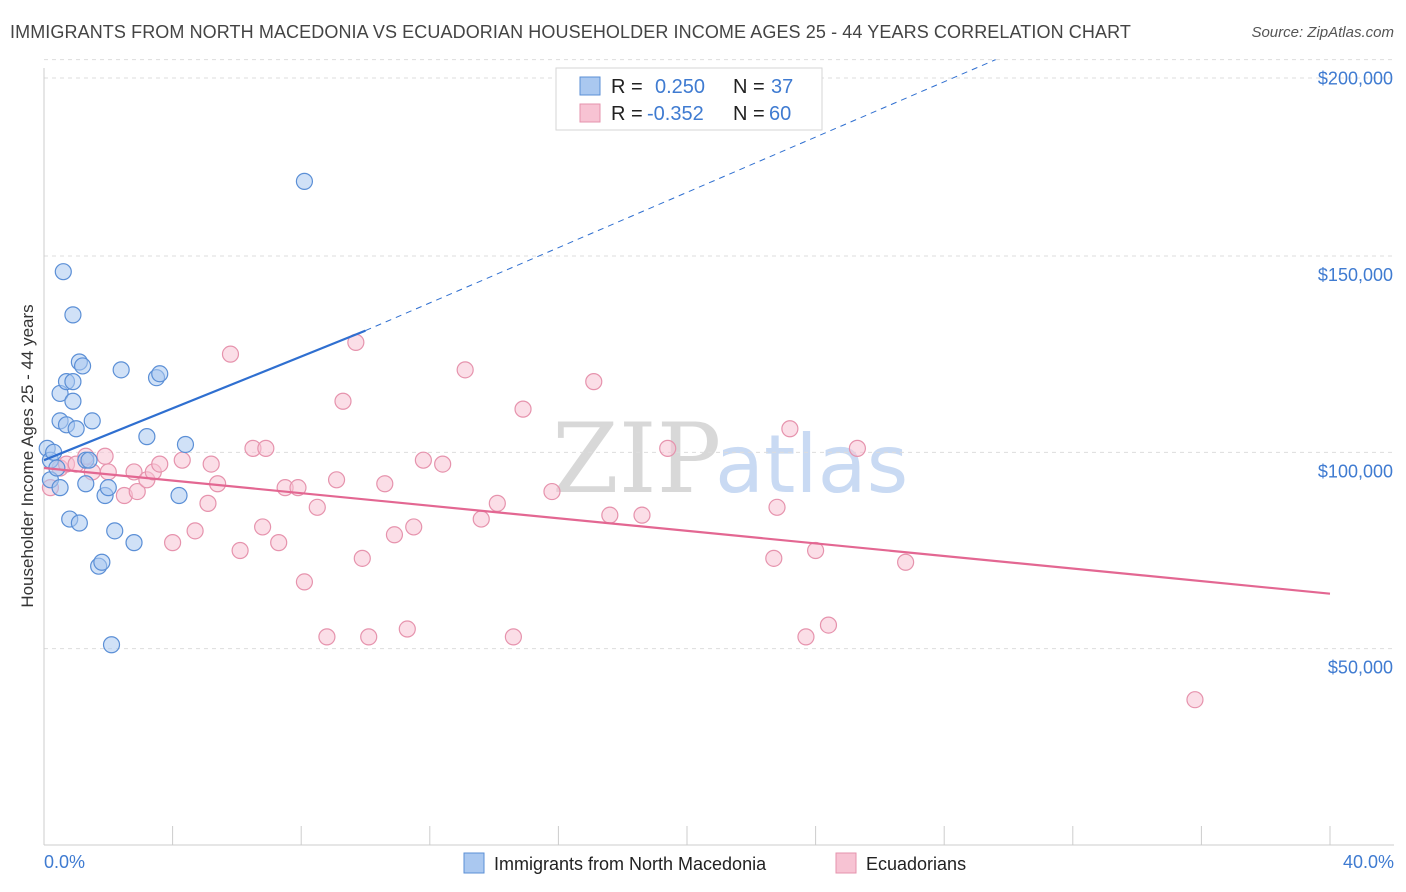 The width and height of the screenshot is (1406, 892). What do you see at coordinates (627, 87) in the screenshot?
I see `legend-r-label-blue: R =` at bounding box center [627, 87].